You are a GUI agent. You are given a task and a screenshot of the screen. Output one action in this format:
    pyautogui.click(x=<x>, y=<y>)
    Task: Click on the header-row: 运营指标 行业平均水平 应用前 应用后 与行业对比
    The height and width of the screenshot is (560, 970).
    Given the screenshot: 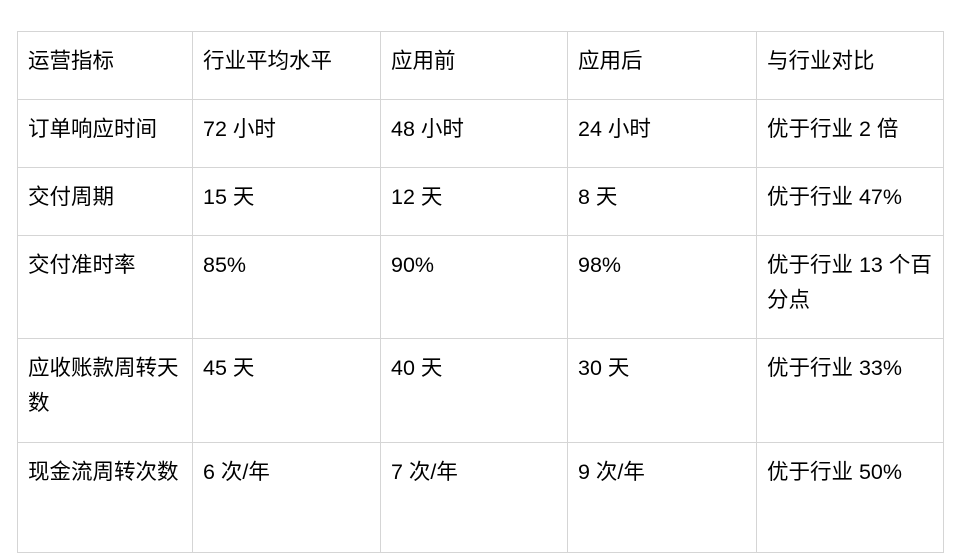 What is the action you would take?
    pyautogui.click(x=480, y=65)
    